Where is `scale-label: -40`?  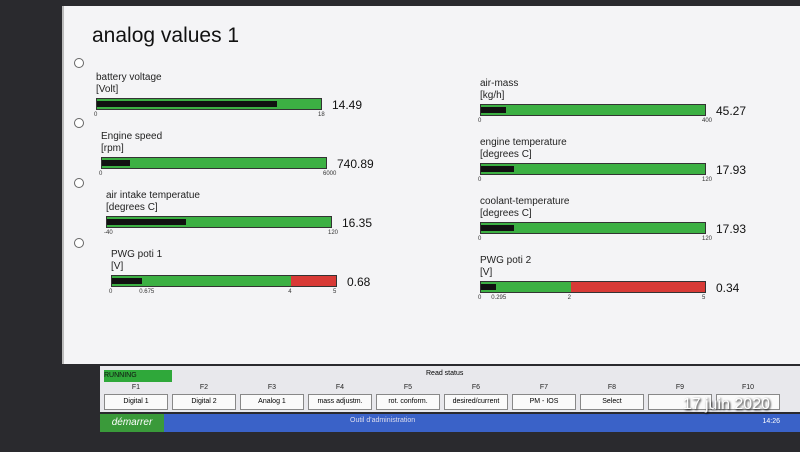 scale-label: -40 is located at coordinates (108, 233).